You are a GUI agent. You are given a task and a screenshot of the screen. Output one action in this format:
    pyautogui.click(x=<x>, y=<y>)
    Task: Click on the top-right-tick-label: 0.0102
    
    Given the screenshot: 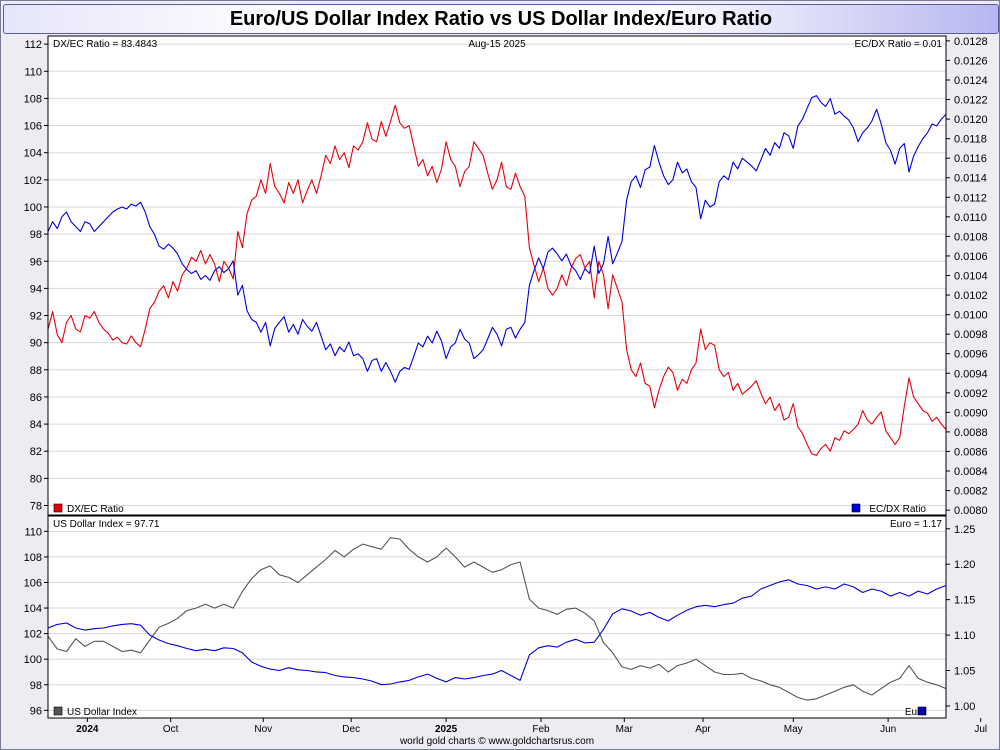 What is the action you would take?
    pyautogui.click(x=971, y=296)
    